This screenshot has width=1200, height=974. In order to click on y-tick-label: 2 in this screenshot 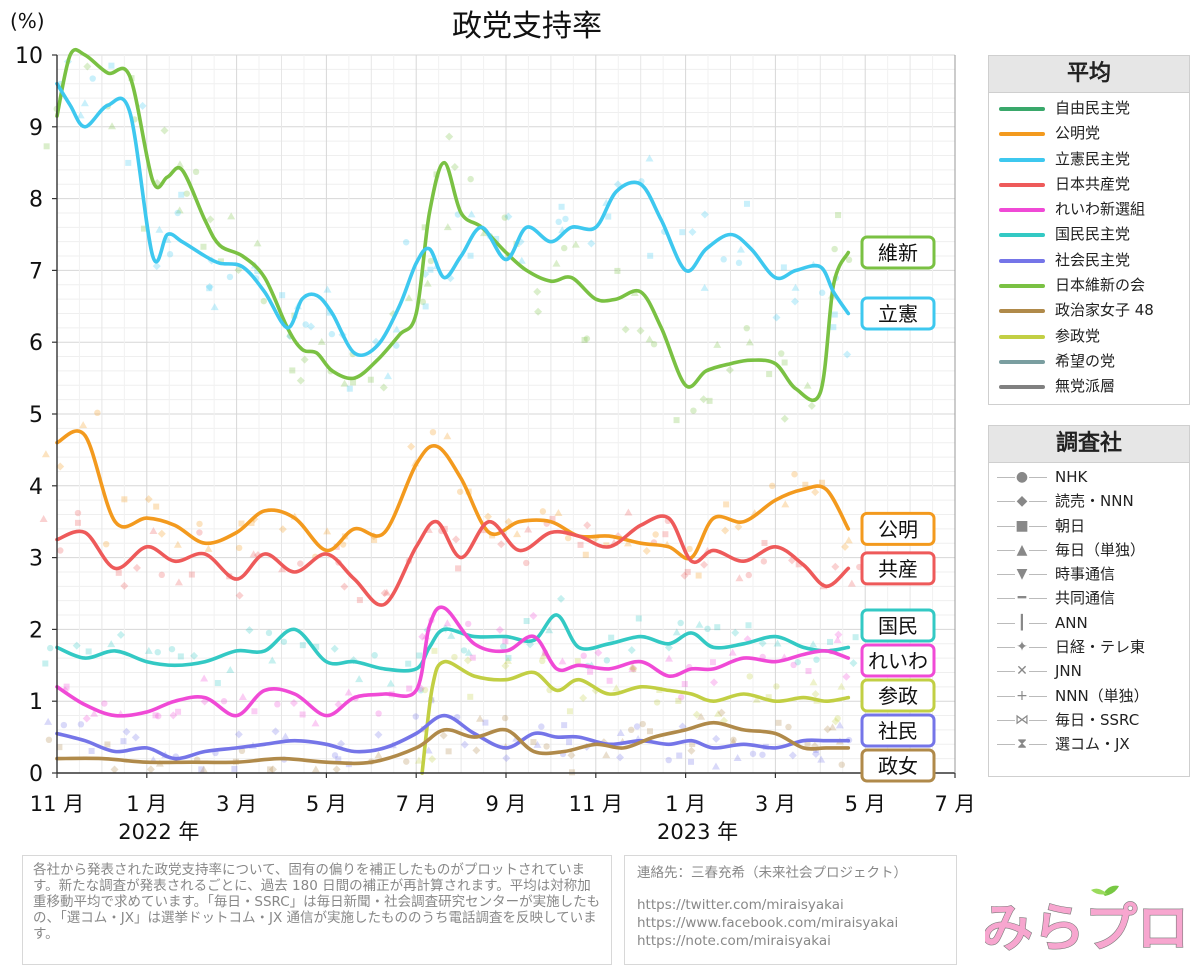, I will do `click(36, 630)`.